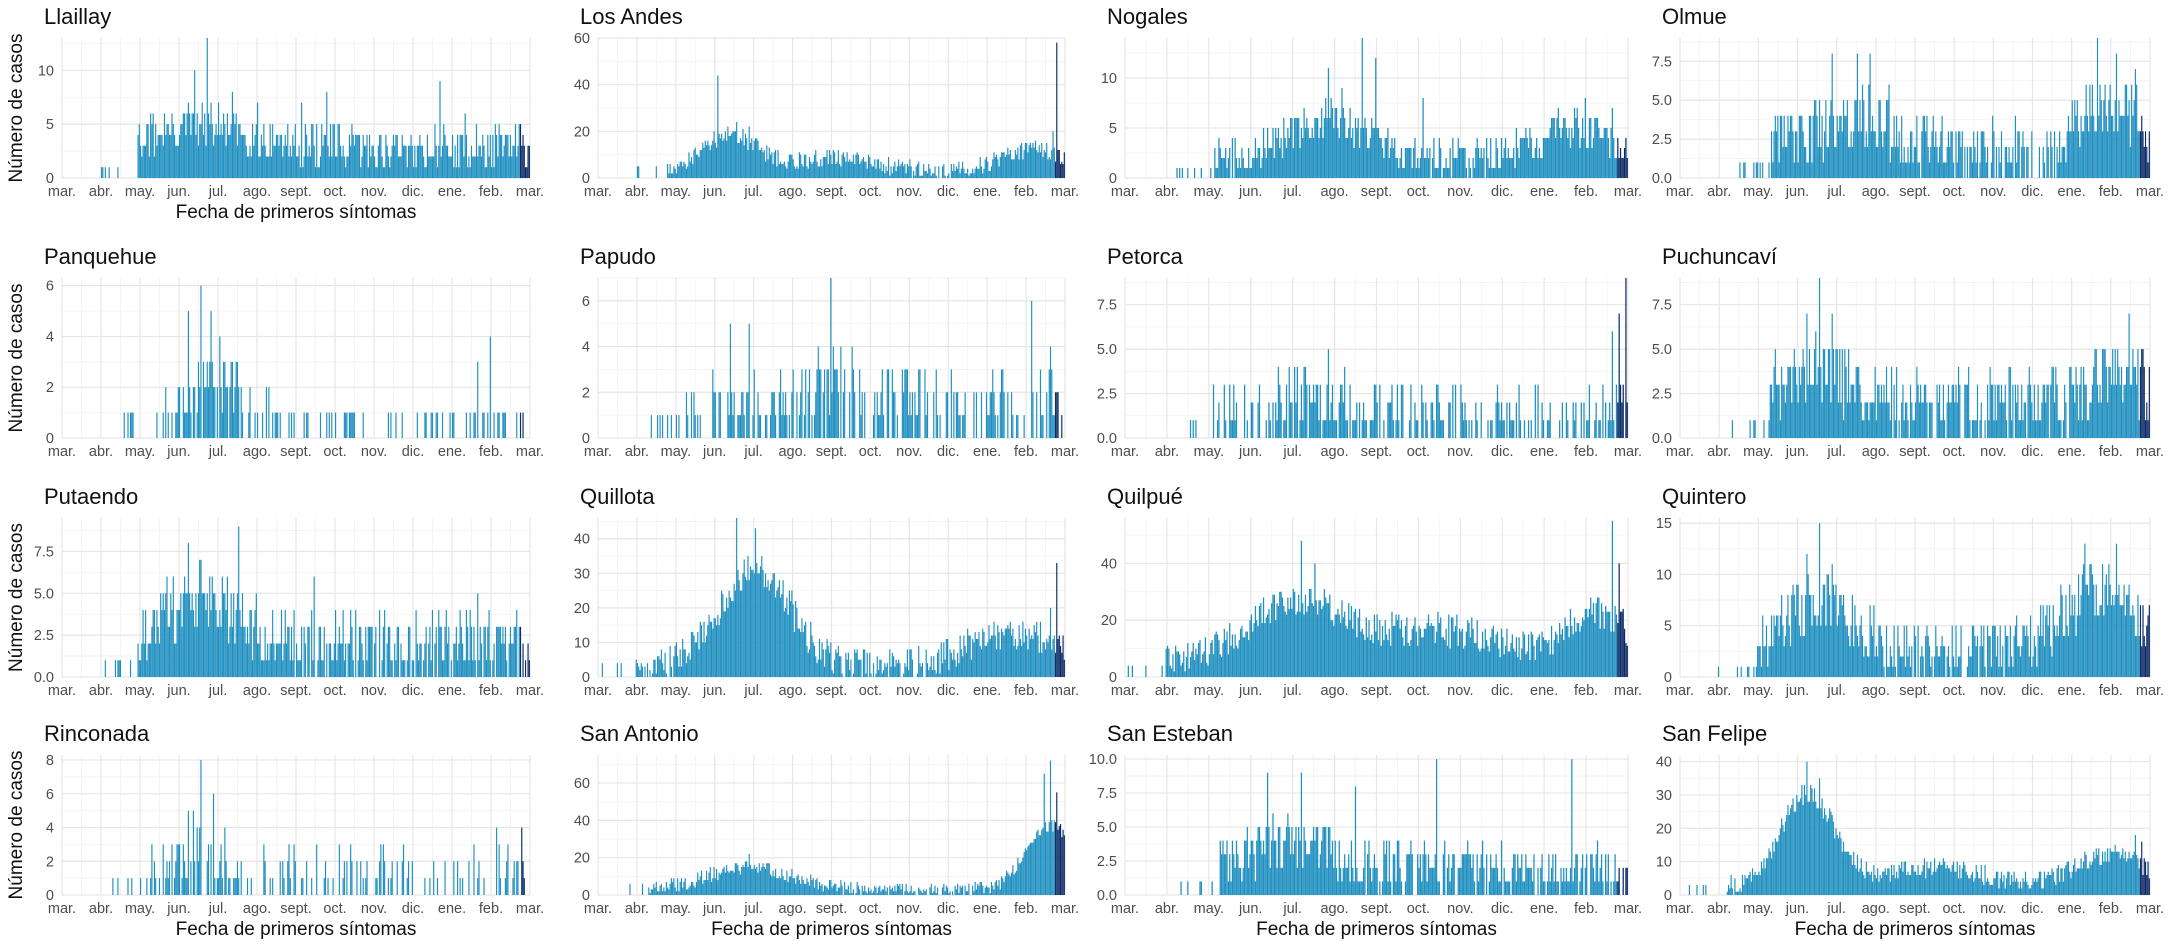  What do you see at coordinates (1664, 796) in the screenshot?
I see `y-tick-label: 30` at bounding box center [1664, 796].